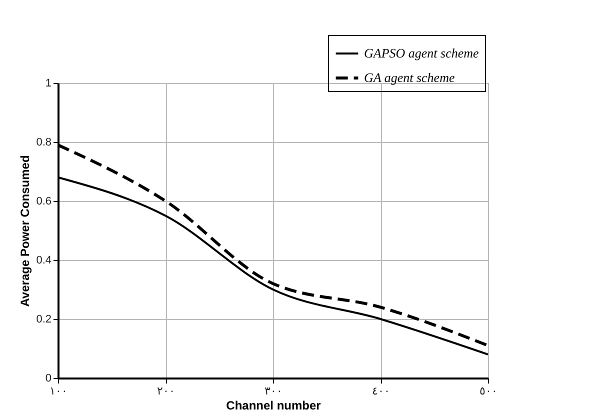  Describe the element at coordinates (44, 142) in the screenshot. I see `y-tick-label: 0.8` at that location.